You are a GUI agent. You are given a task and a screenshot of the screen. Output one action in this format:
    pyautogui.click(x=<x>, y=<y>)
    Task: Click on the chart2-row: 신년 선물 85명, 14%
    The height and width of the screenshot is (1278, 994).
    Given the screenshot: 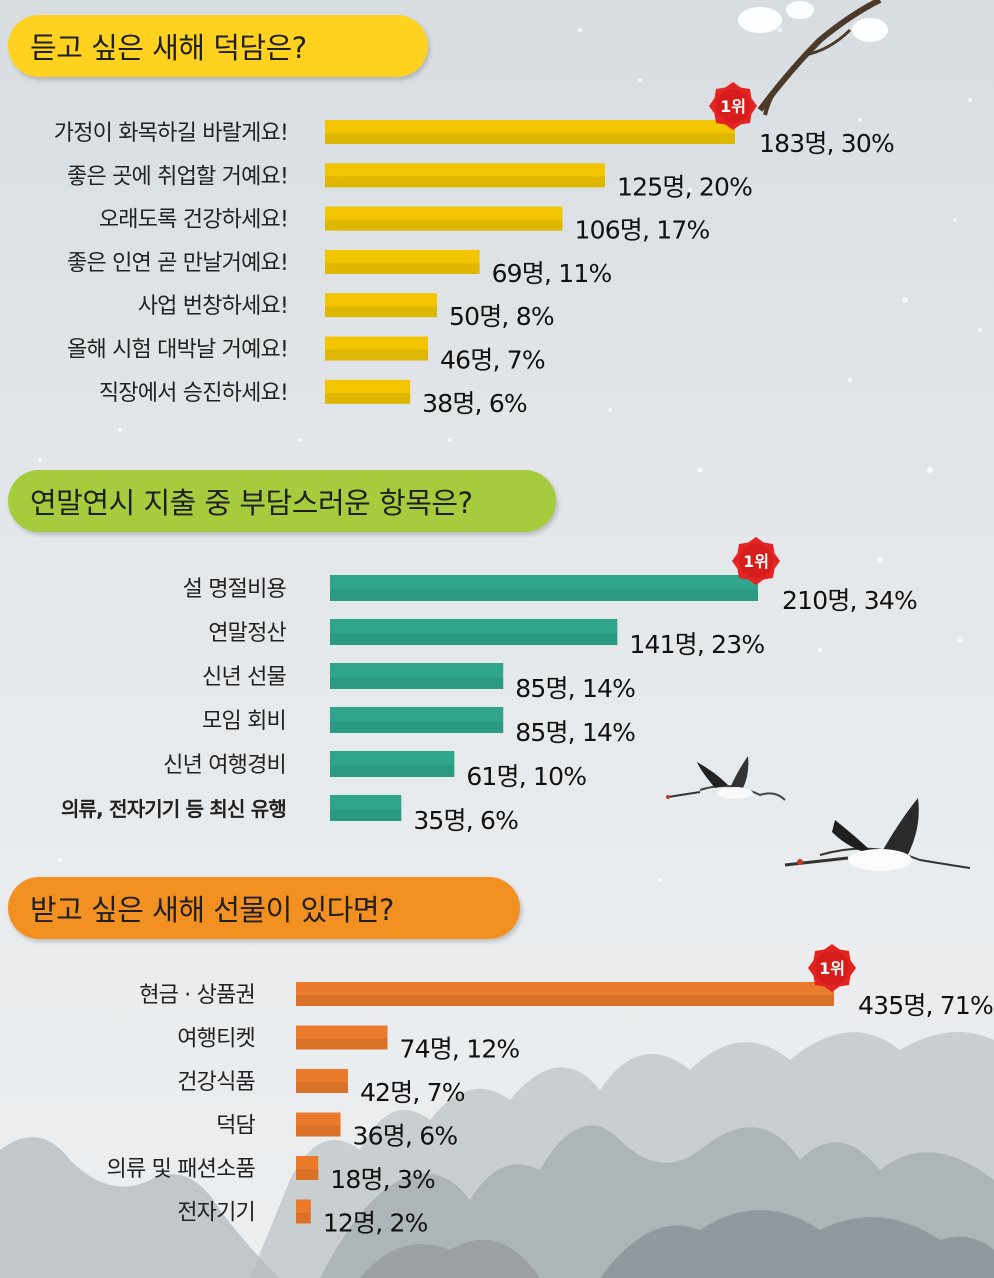 What is the action you would take?
    pyautogui.click(x=419, y=683)
    